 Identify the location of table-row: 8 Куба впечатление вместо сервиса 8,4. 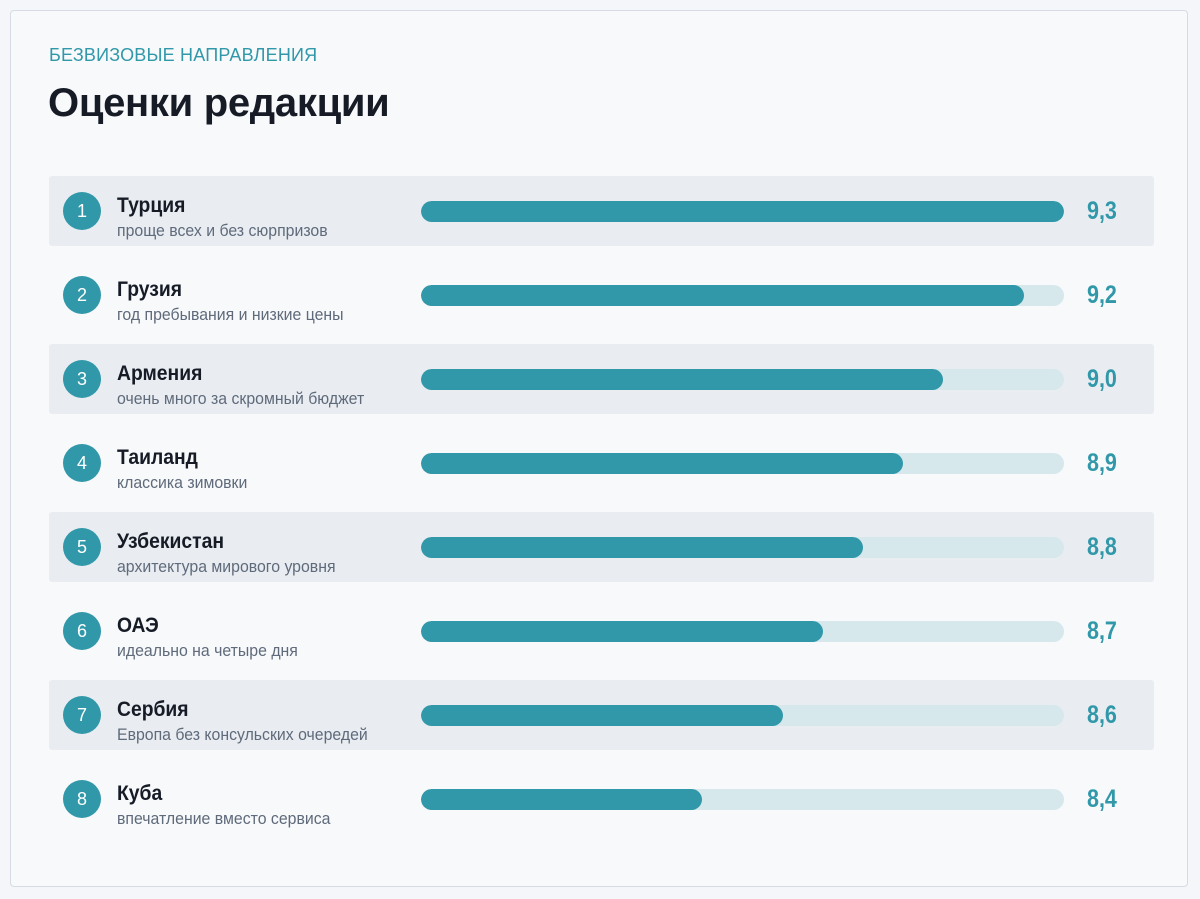
(601, 799).